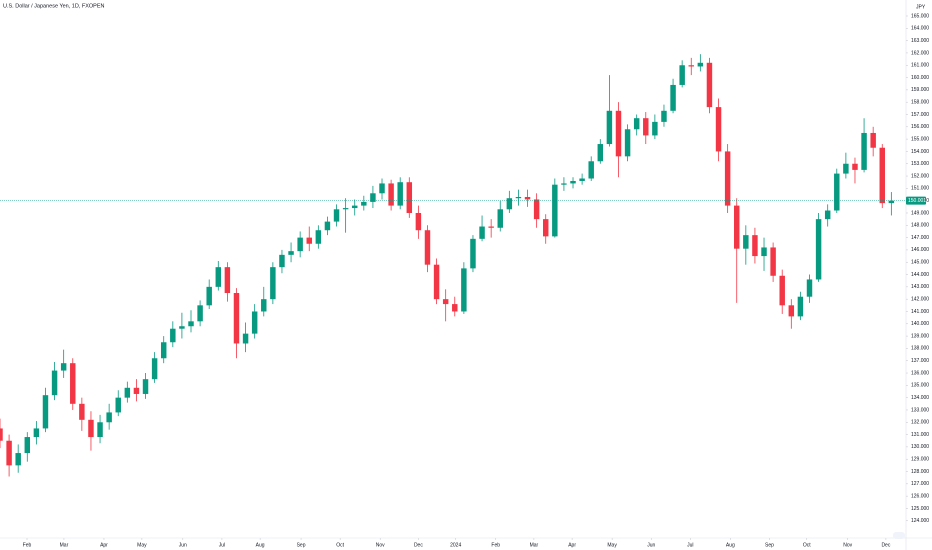 The height and width of the screenshot is (550, 932). Describe the element at coordinates (921, 7) in the screenshot. I see `currency-label: JPY` at that location.